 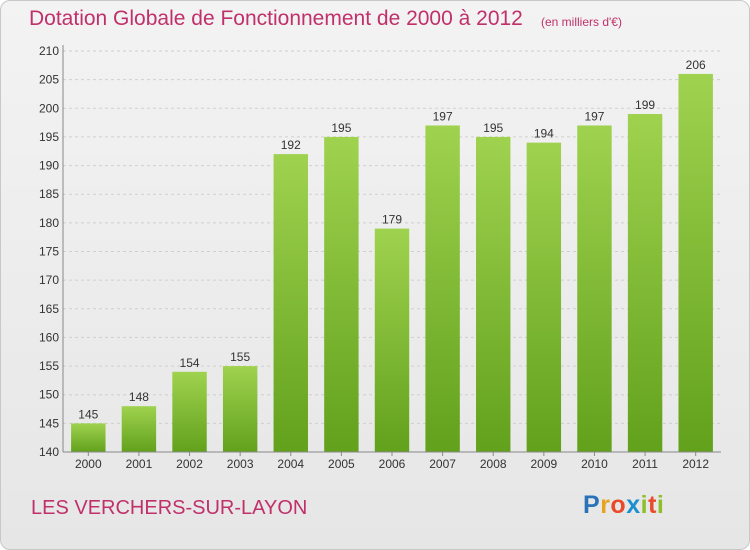 I want to click on logo-letter: x, so click(x=633, y=505).